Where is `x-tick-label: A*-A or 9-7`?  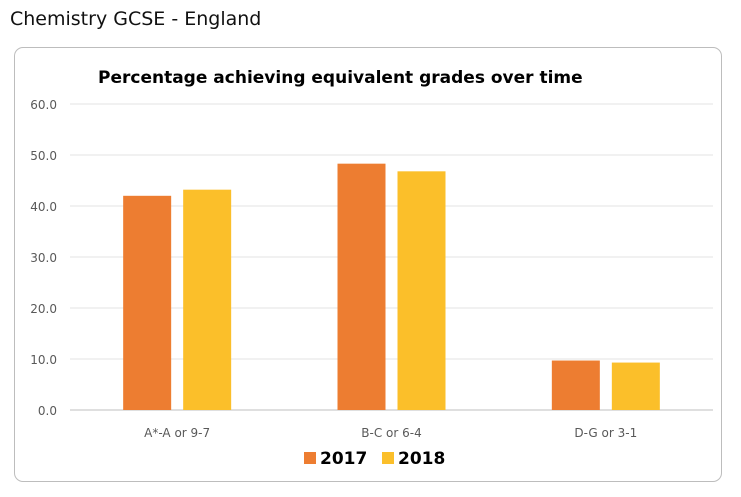 x-tick-label: A*-A or 9-7 is located at coordinates (177, 433).